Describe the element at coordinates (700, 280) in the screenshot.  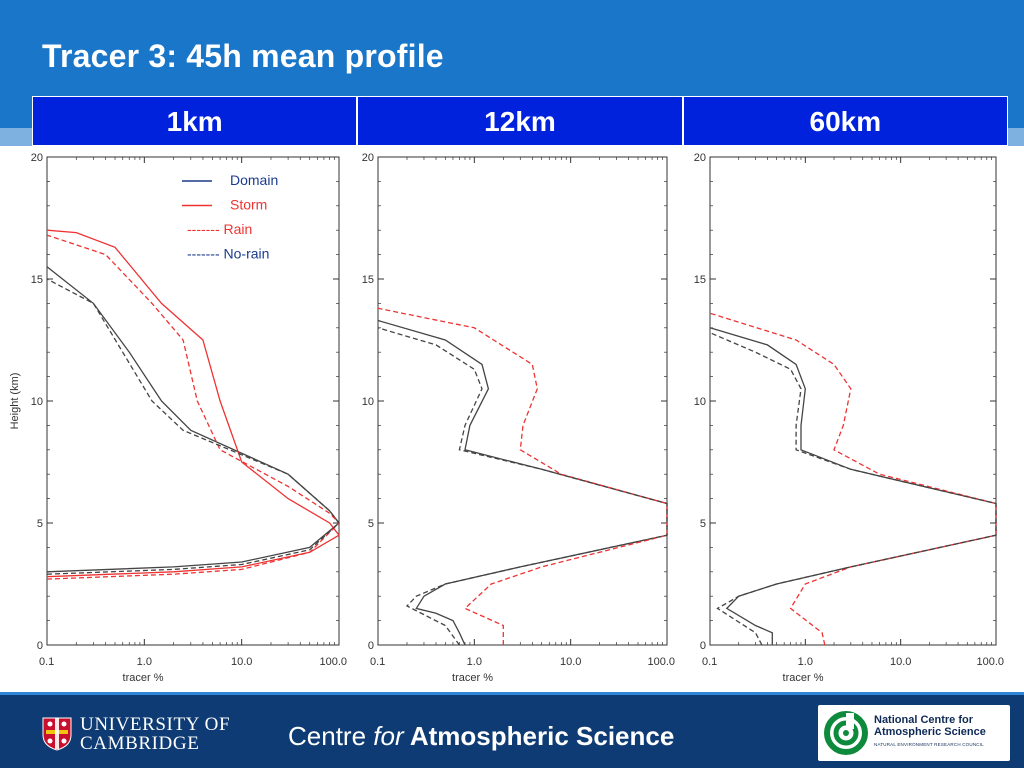
I see `y-tick-label-60km-3: 15` at that location.